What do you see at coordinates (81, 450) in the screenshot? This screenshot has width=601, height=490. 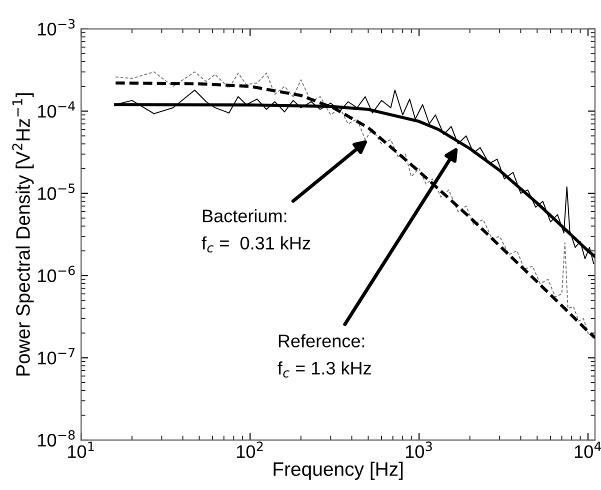 I see `x-tick-label: 10$^{1}$` at bounding box center [81, 450].